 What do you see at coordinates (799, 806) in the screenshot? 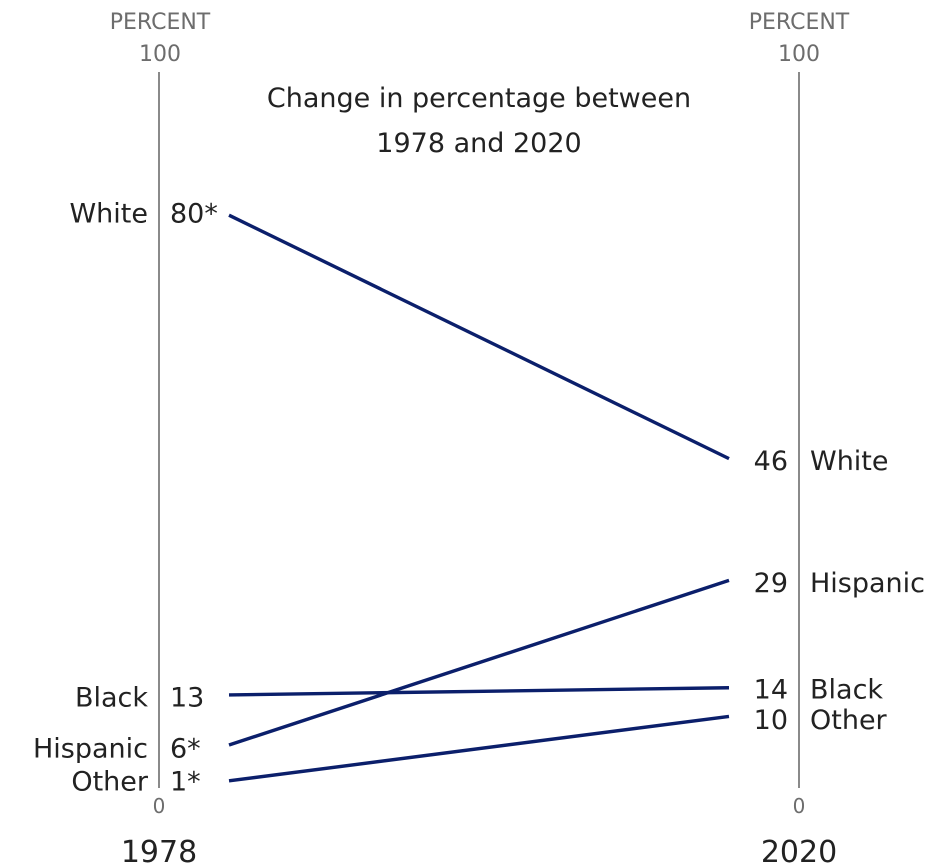
I see `right-axis-bottom-tick: 0` at bounding box center [799, 806].